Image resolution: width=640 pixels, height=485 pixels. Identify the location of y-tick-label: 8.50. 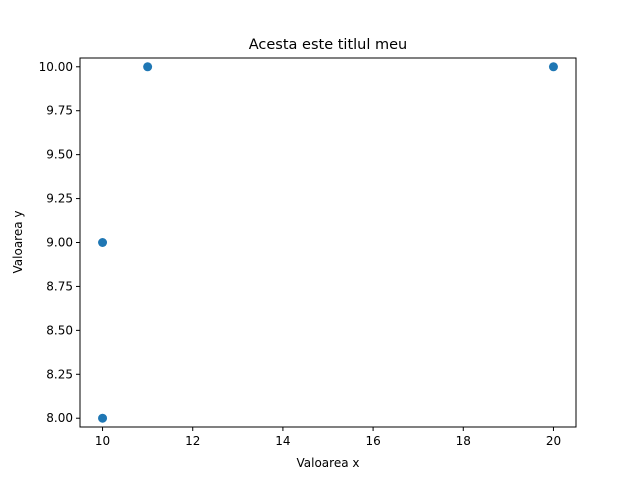
(59, 330).